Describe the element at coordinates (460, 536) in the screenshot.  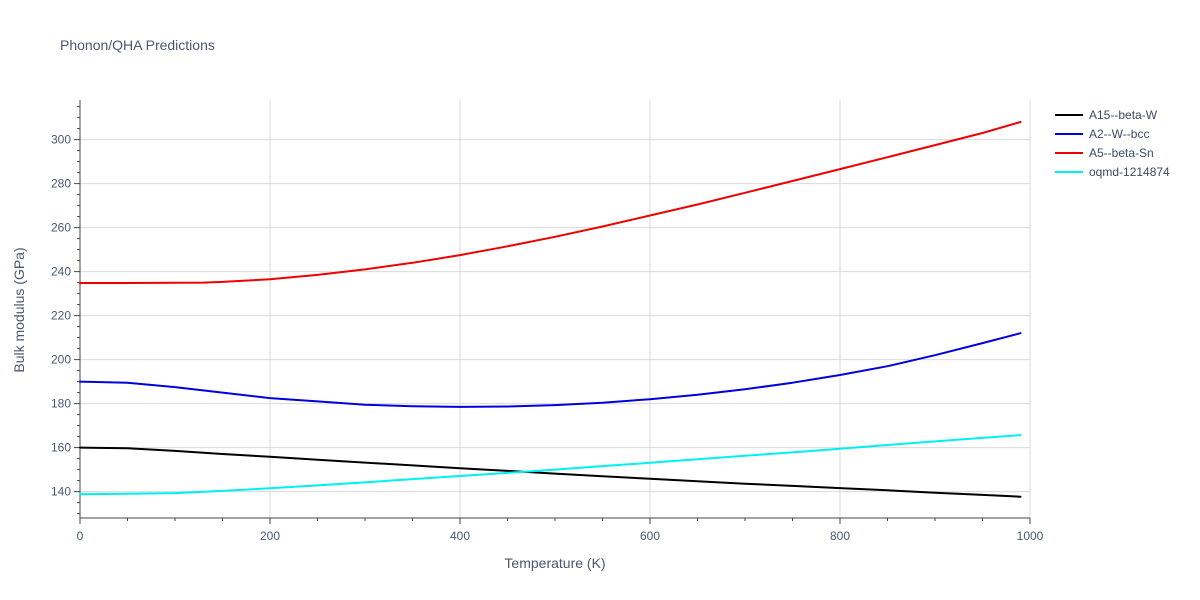
I see `x-tick-label: 400` at that location.